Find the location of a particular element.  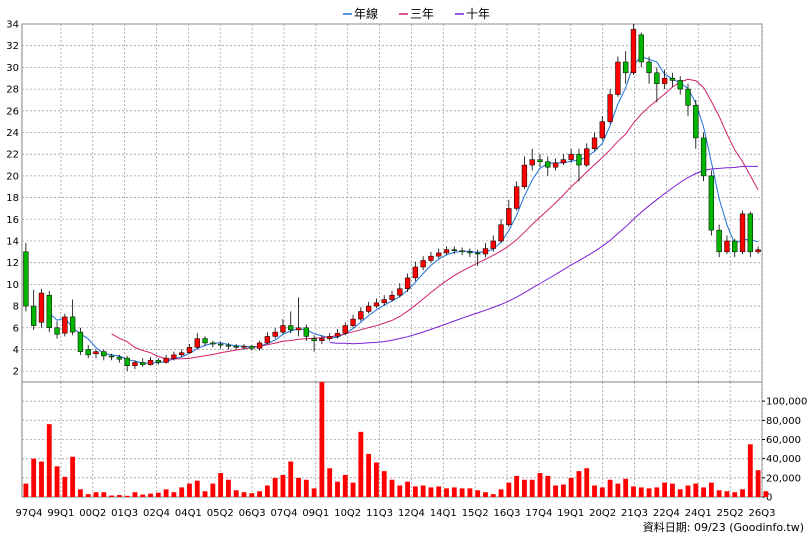

x-tick-label: 26Q3 is located at coordinates (762, 513).